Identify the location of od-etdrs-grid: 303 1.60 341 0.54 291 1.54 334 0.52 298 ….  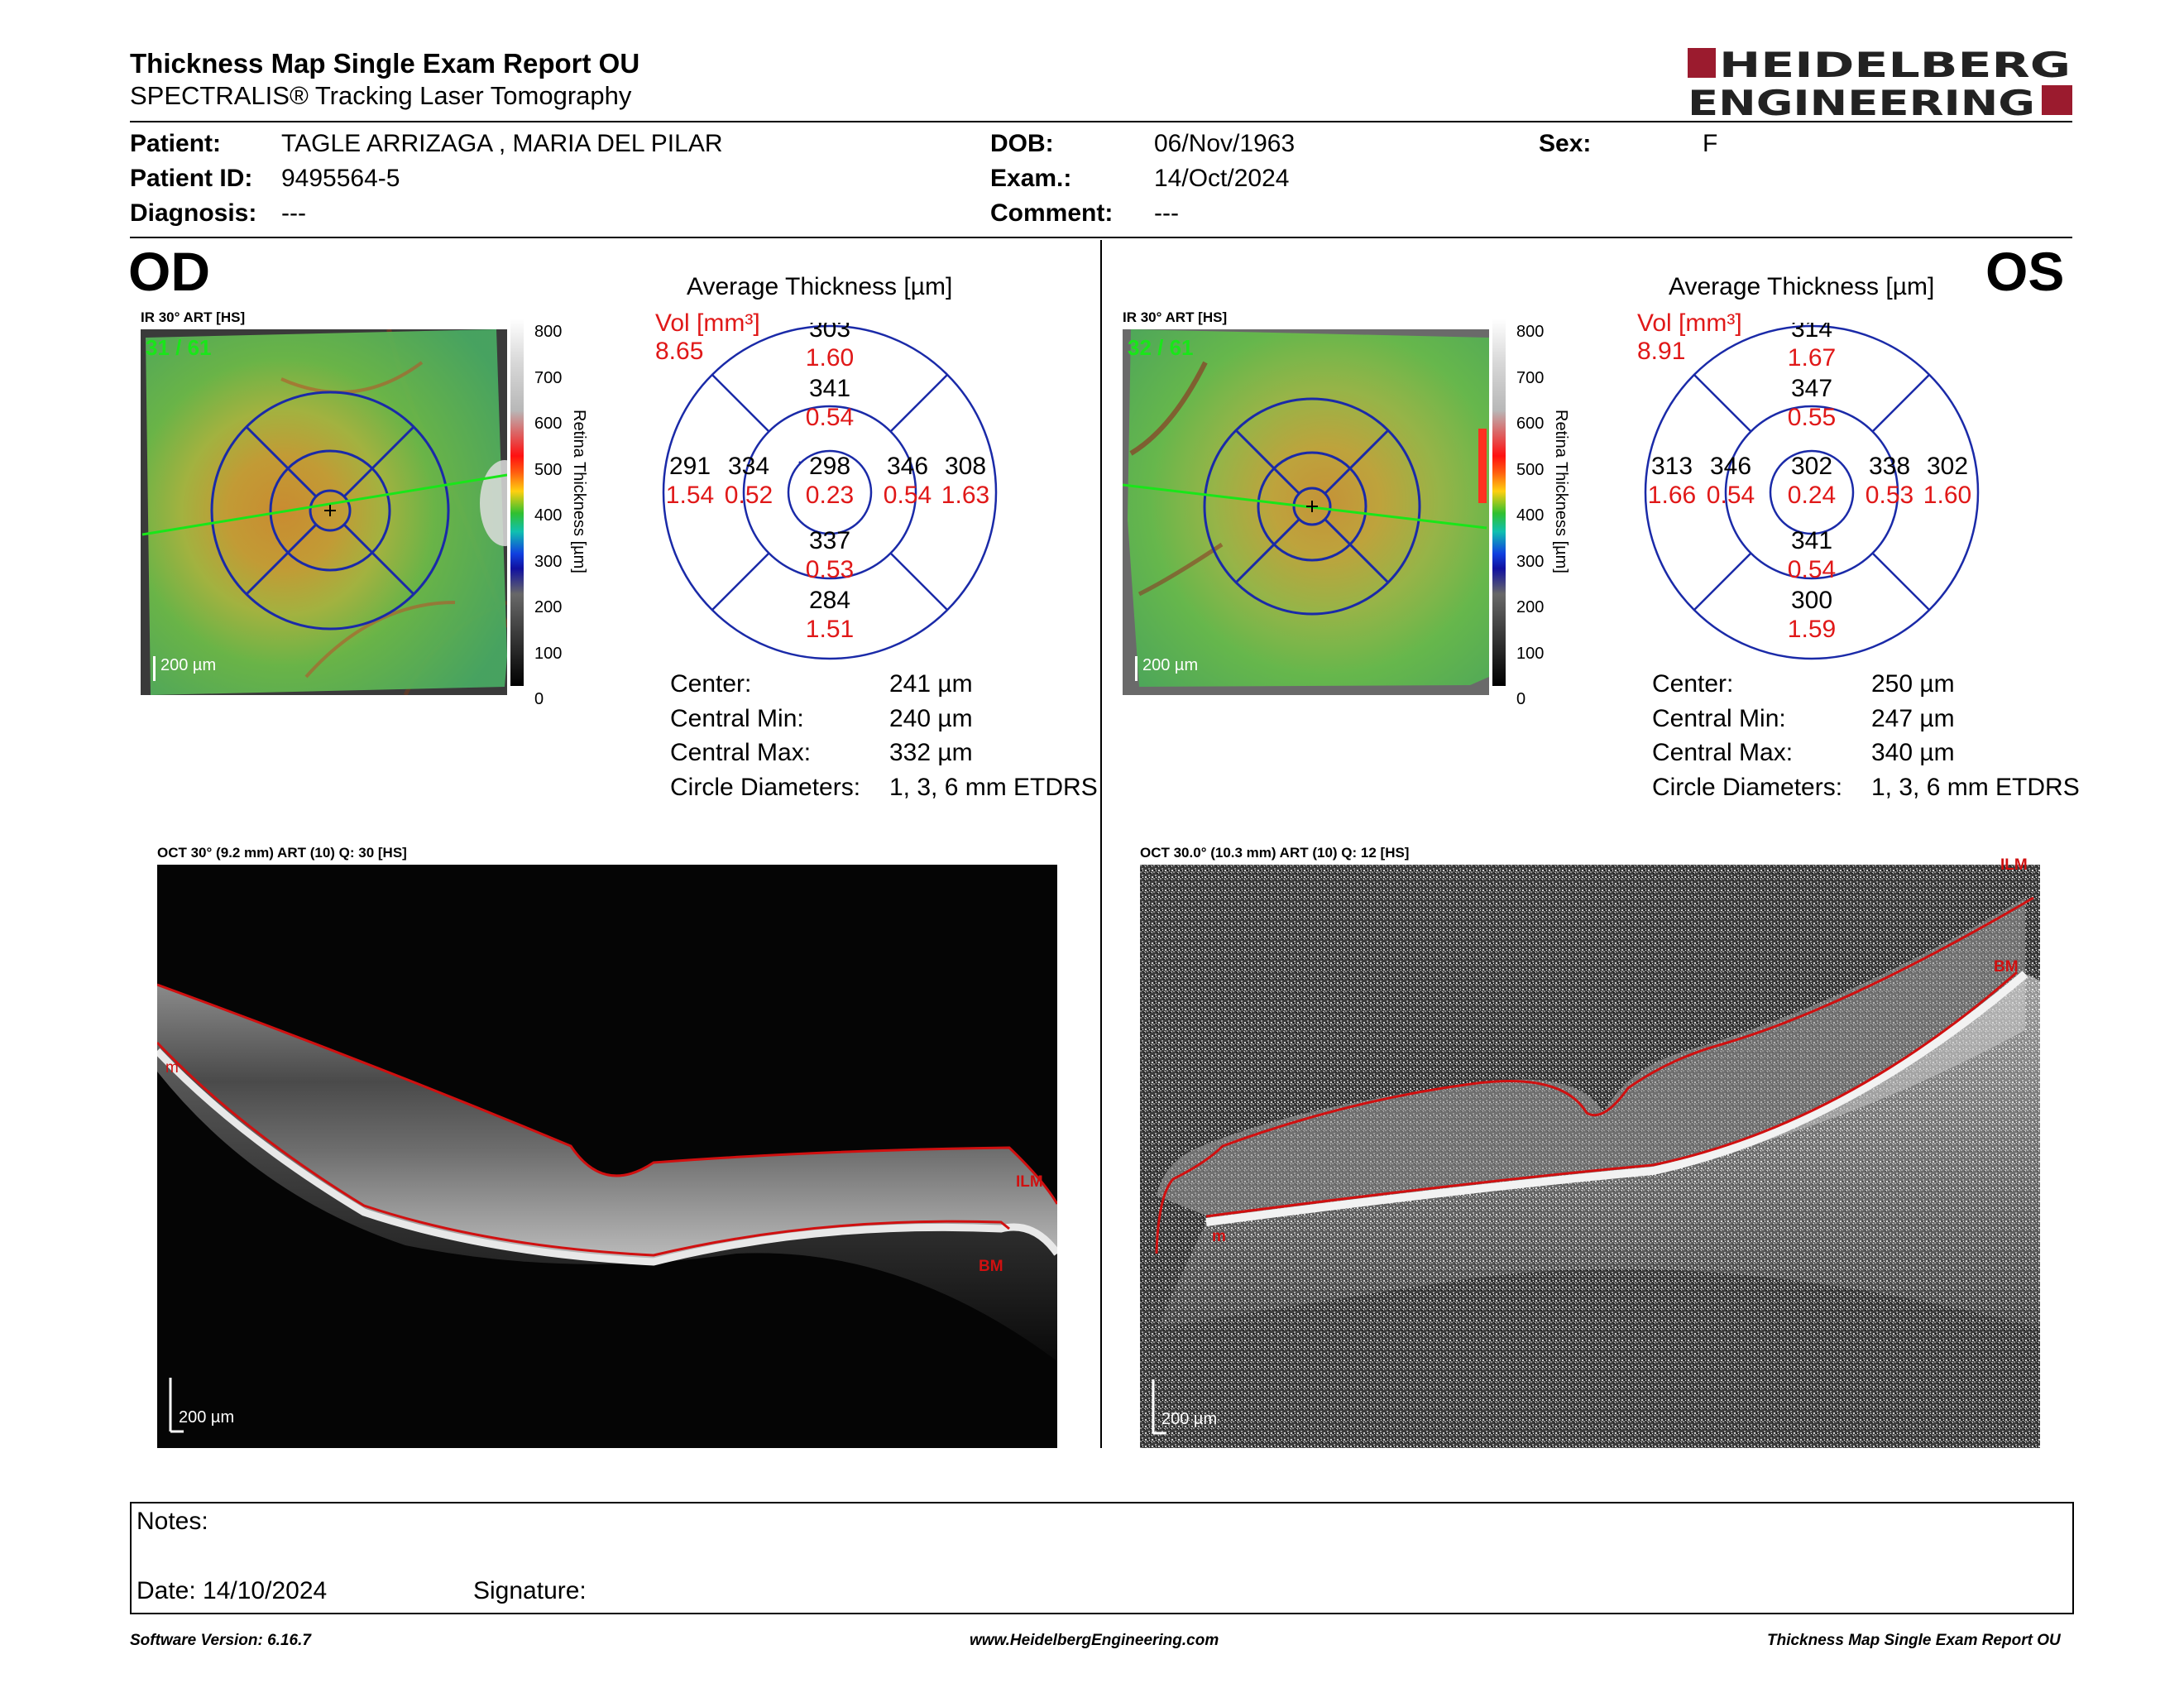
(830, 491).